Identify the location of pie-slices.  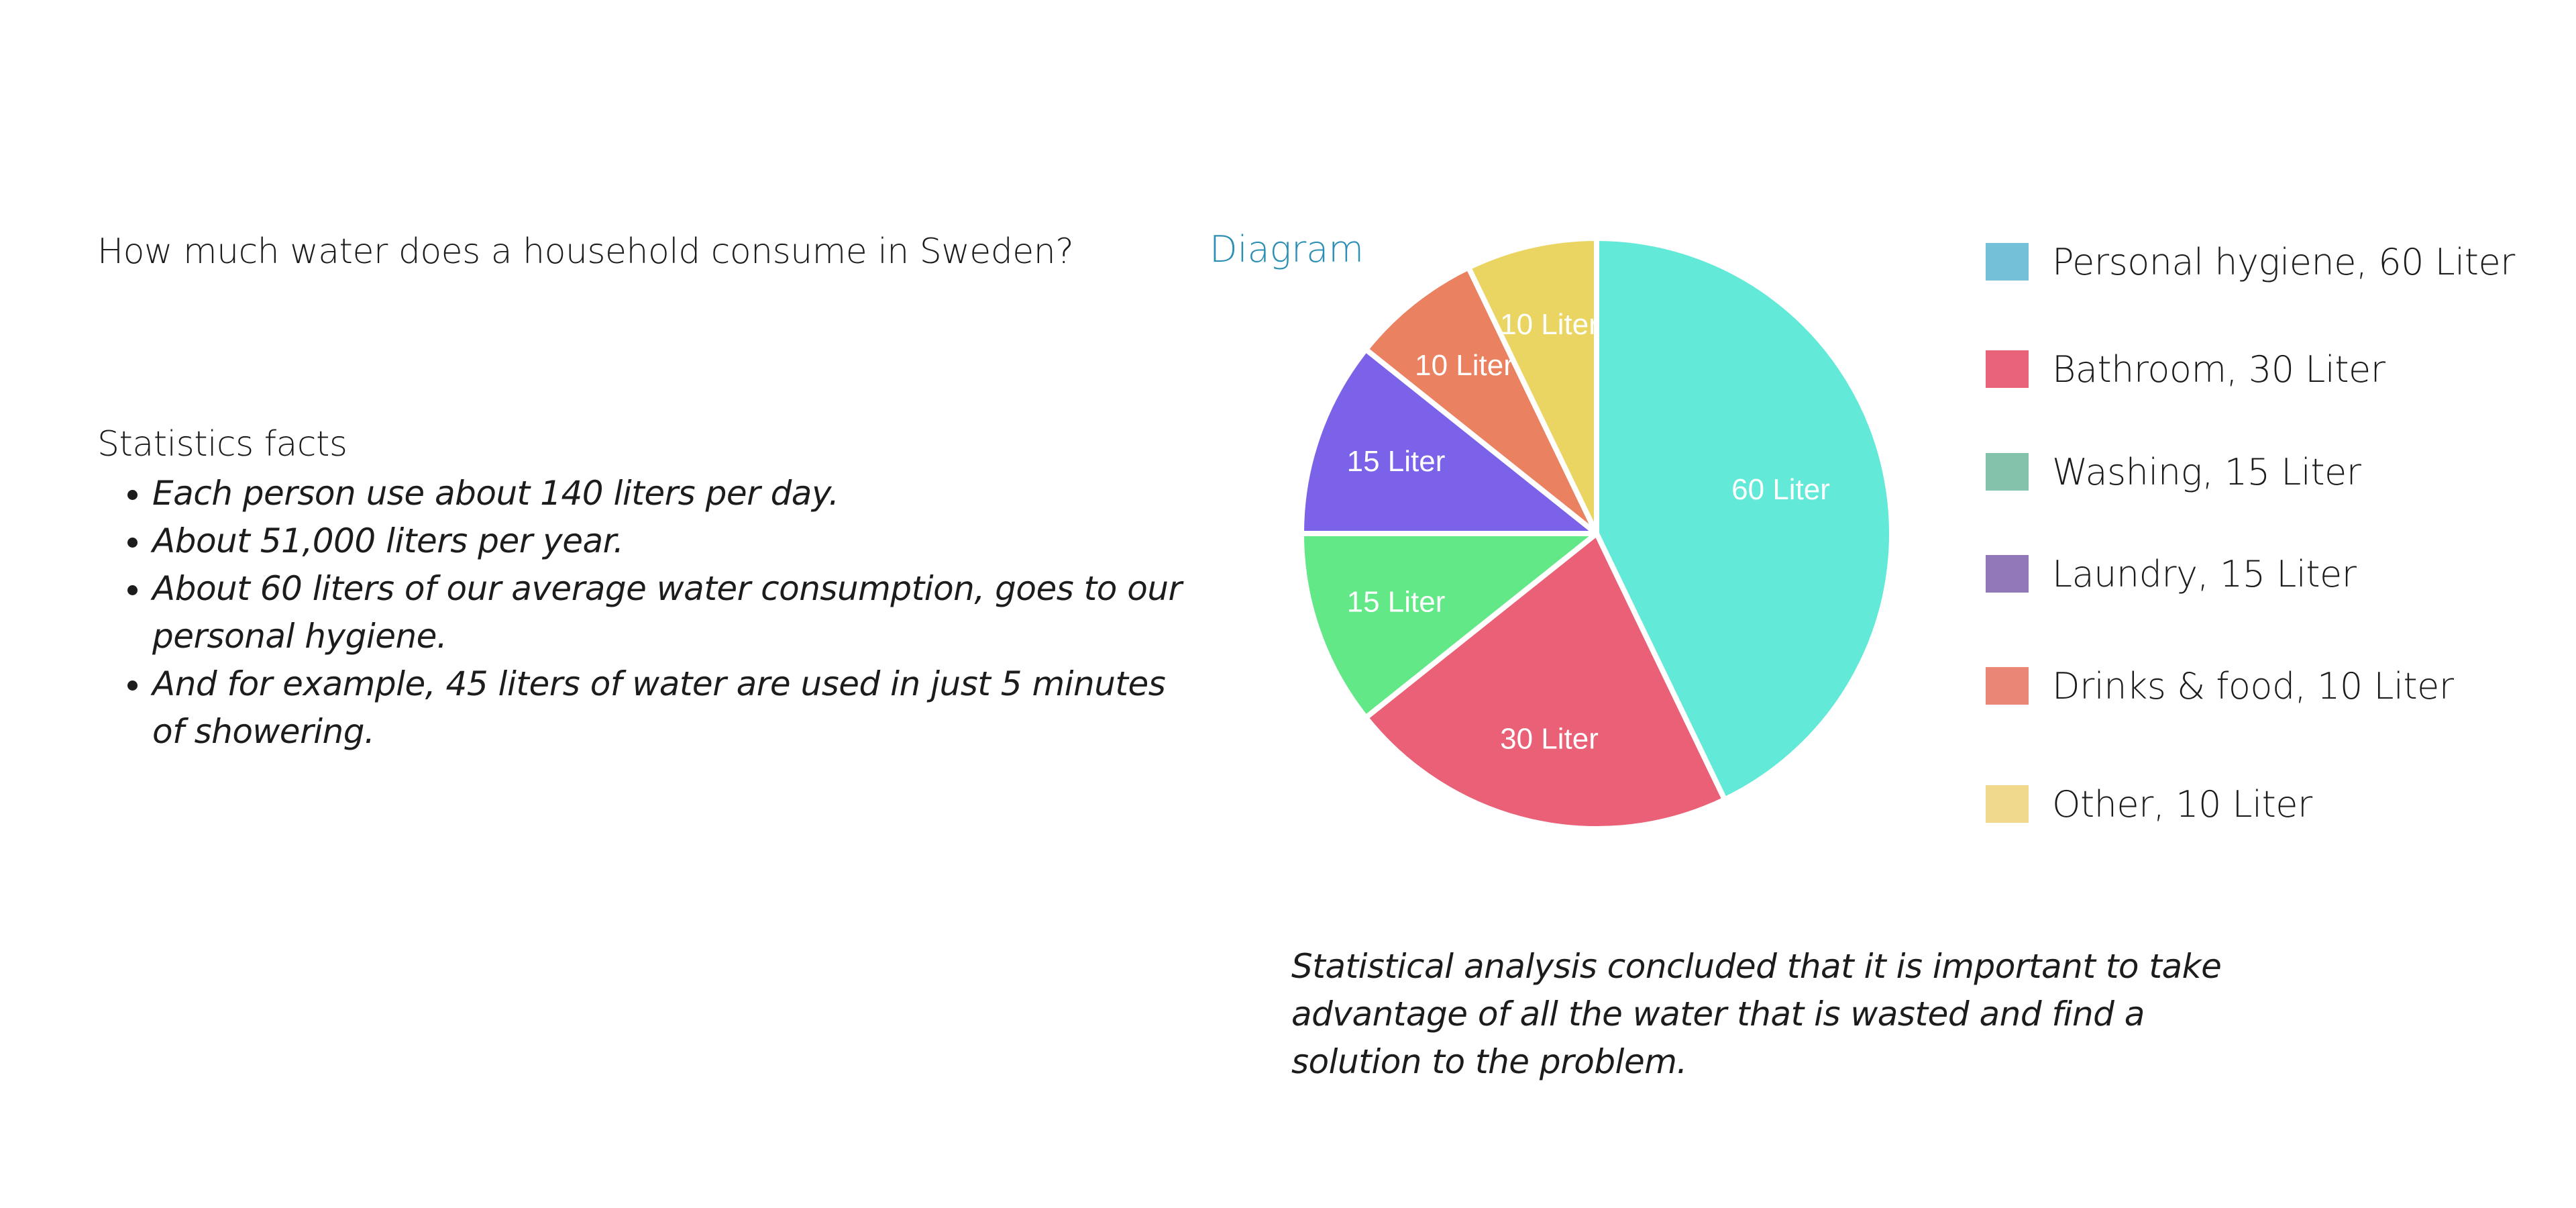
(1596, 534).